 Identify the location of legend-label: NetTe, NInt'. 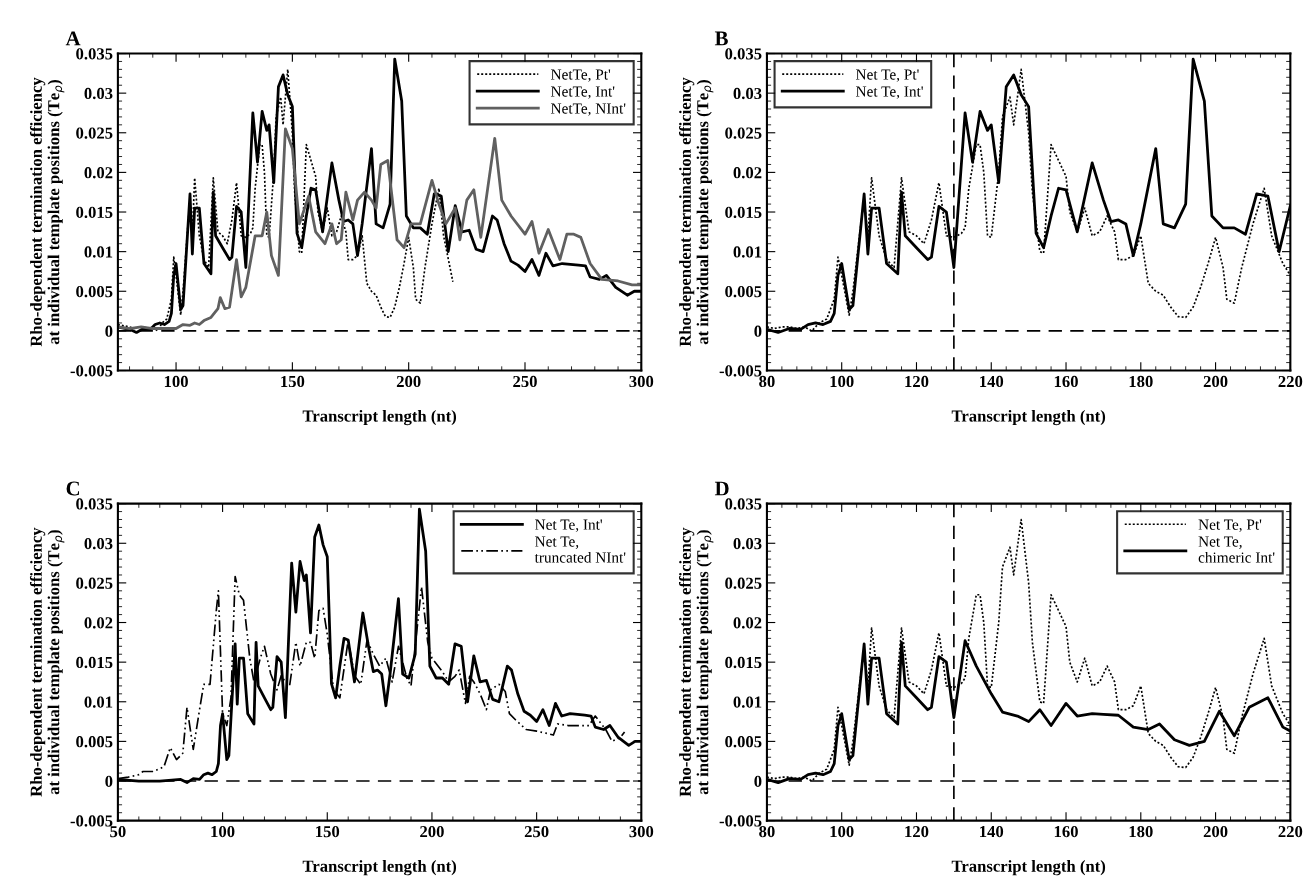
(588, 109).